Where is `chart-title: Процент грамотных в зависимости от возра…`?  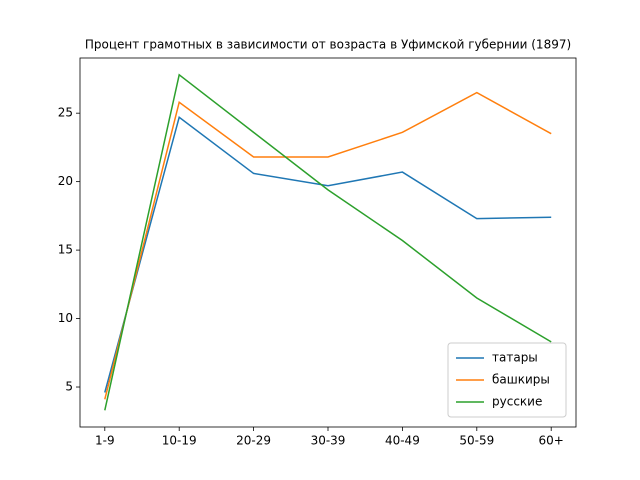
chart-title: Процент грамотных в зависимости от возра… is located at coordinates (328, 45).